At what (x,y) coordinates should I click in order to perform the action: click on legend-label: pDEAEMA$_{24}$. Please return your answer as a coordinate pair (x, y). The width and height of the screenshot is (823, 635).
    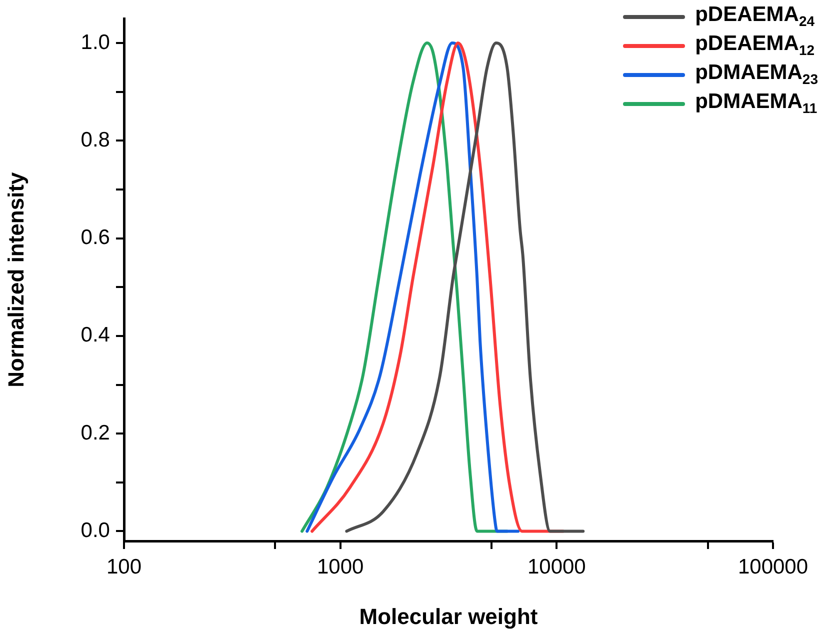
    Looking at the image, I should click on (755, 16).